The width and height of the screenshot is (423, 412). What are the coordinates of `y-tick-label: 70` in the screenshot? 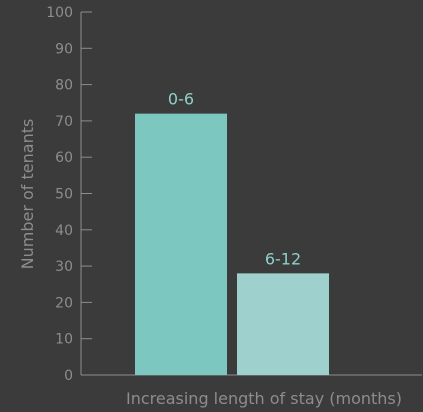 It's located at (64, 122).